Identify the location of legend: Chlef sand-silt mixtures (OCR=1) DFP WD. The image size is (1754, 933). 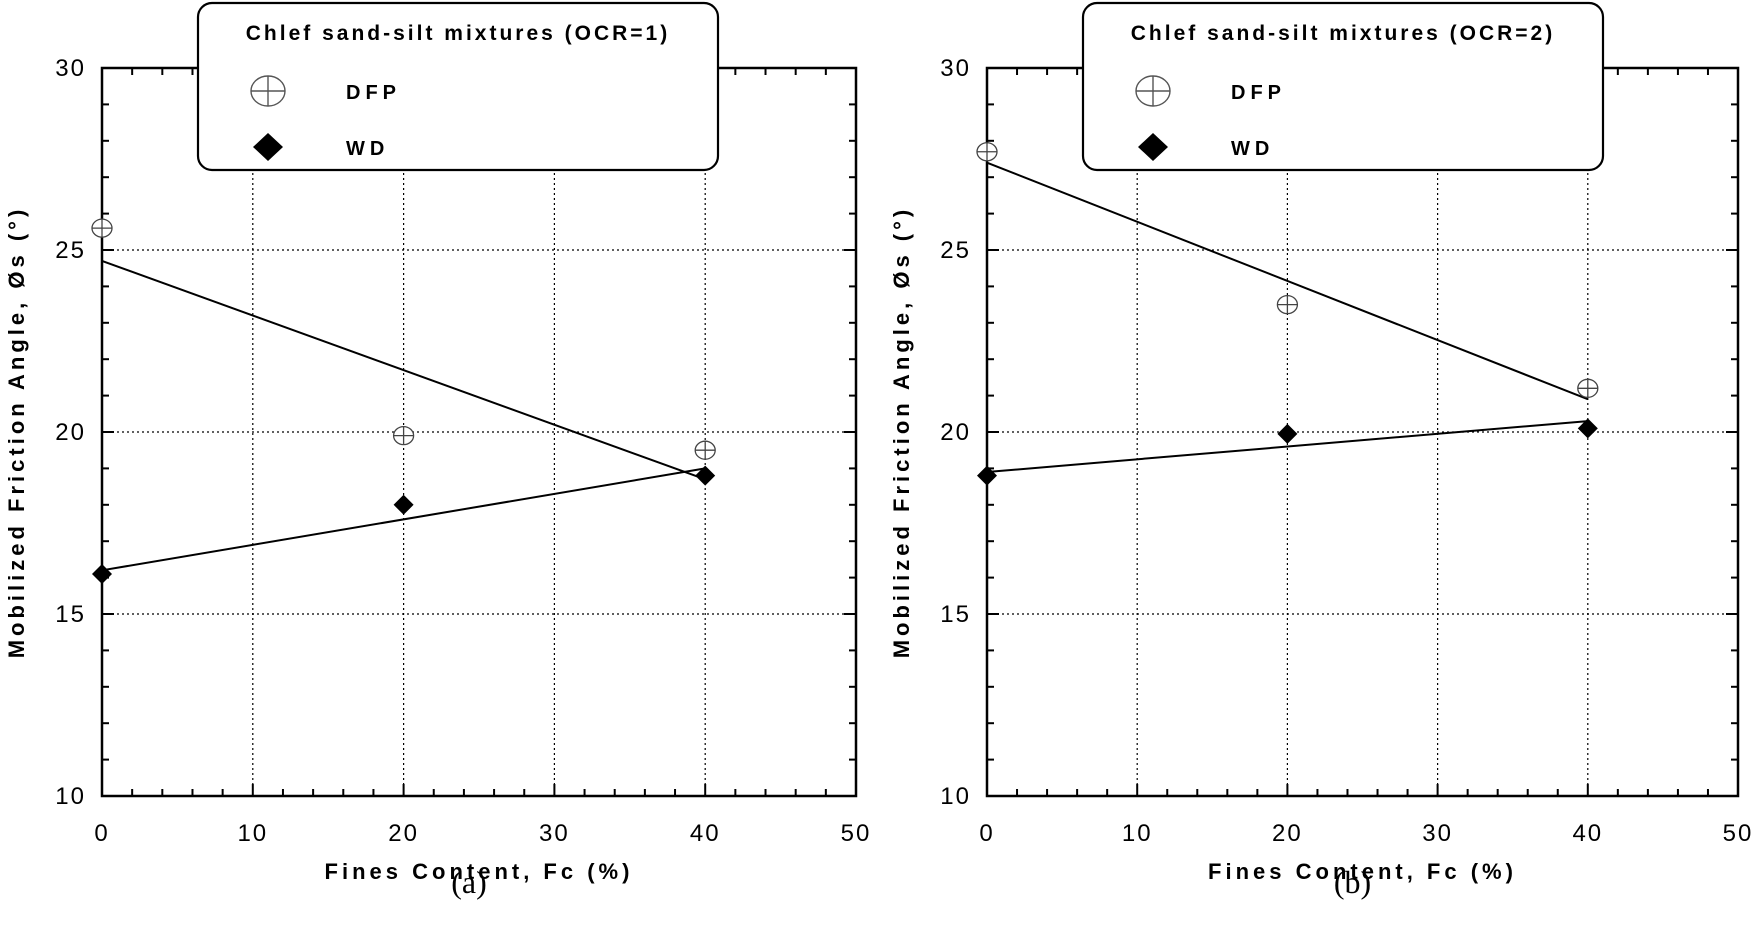
(458, 86).